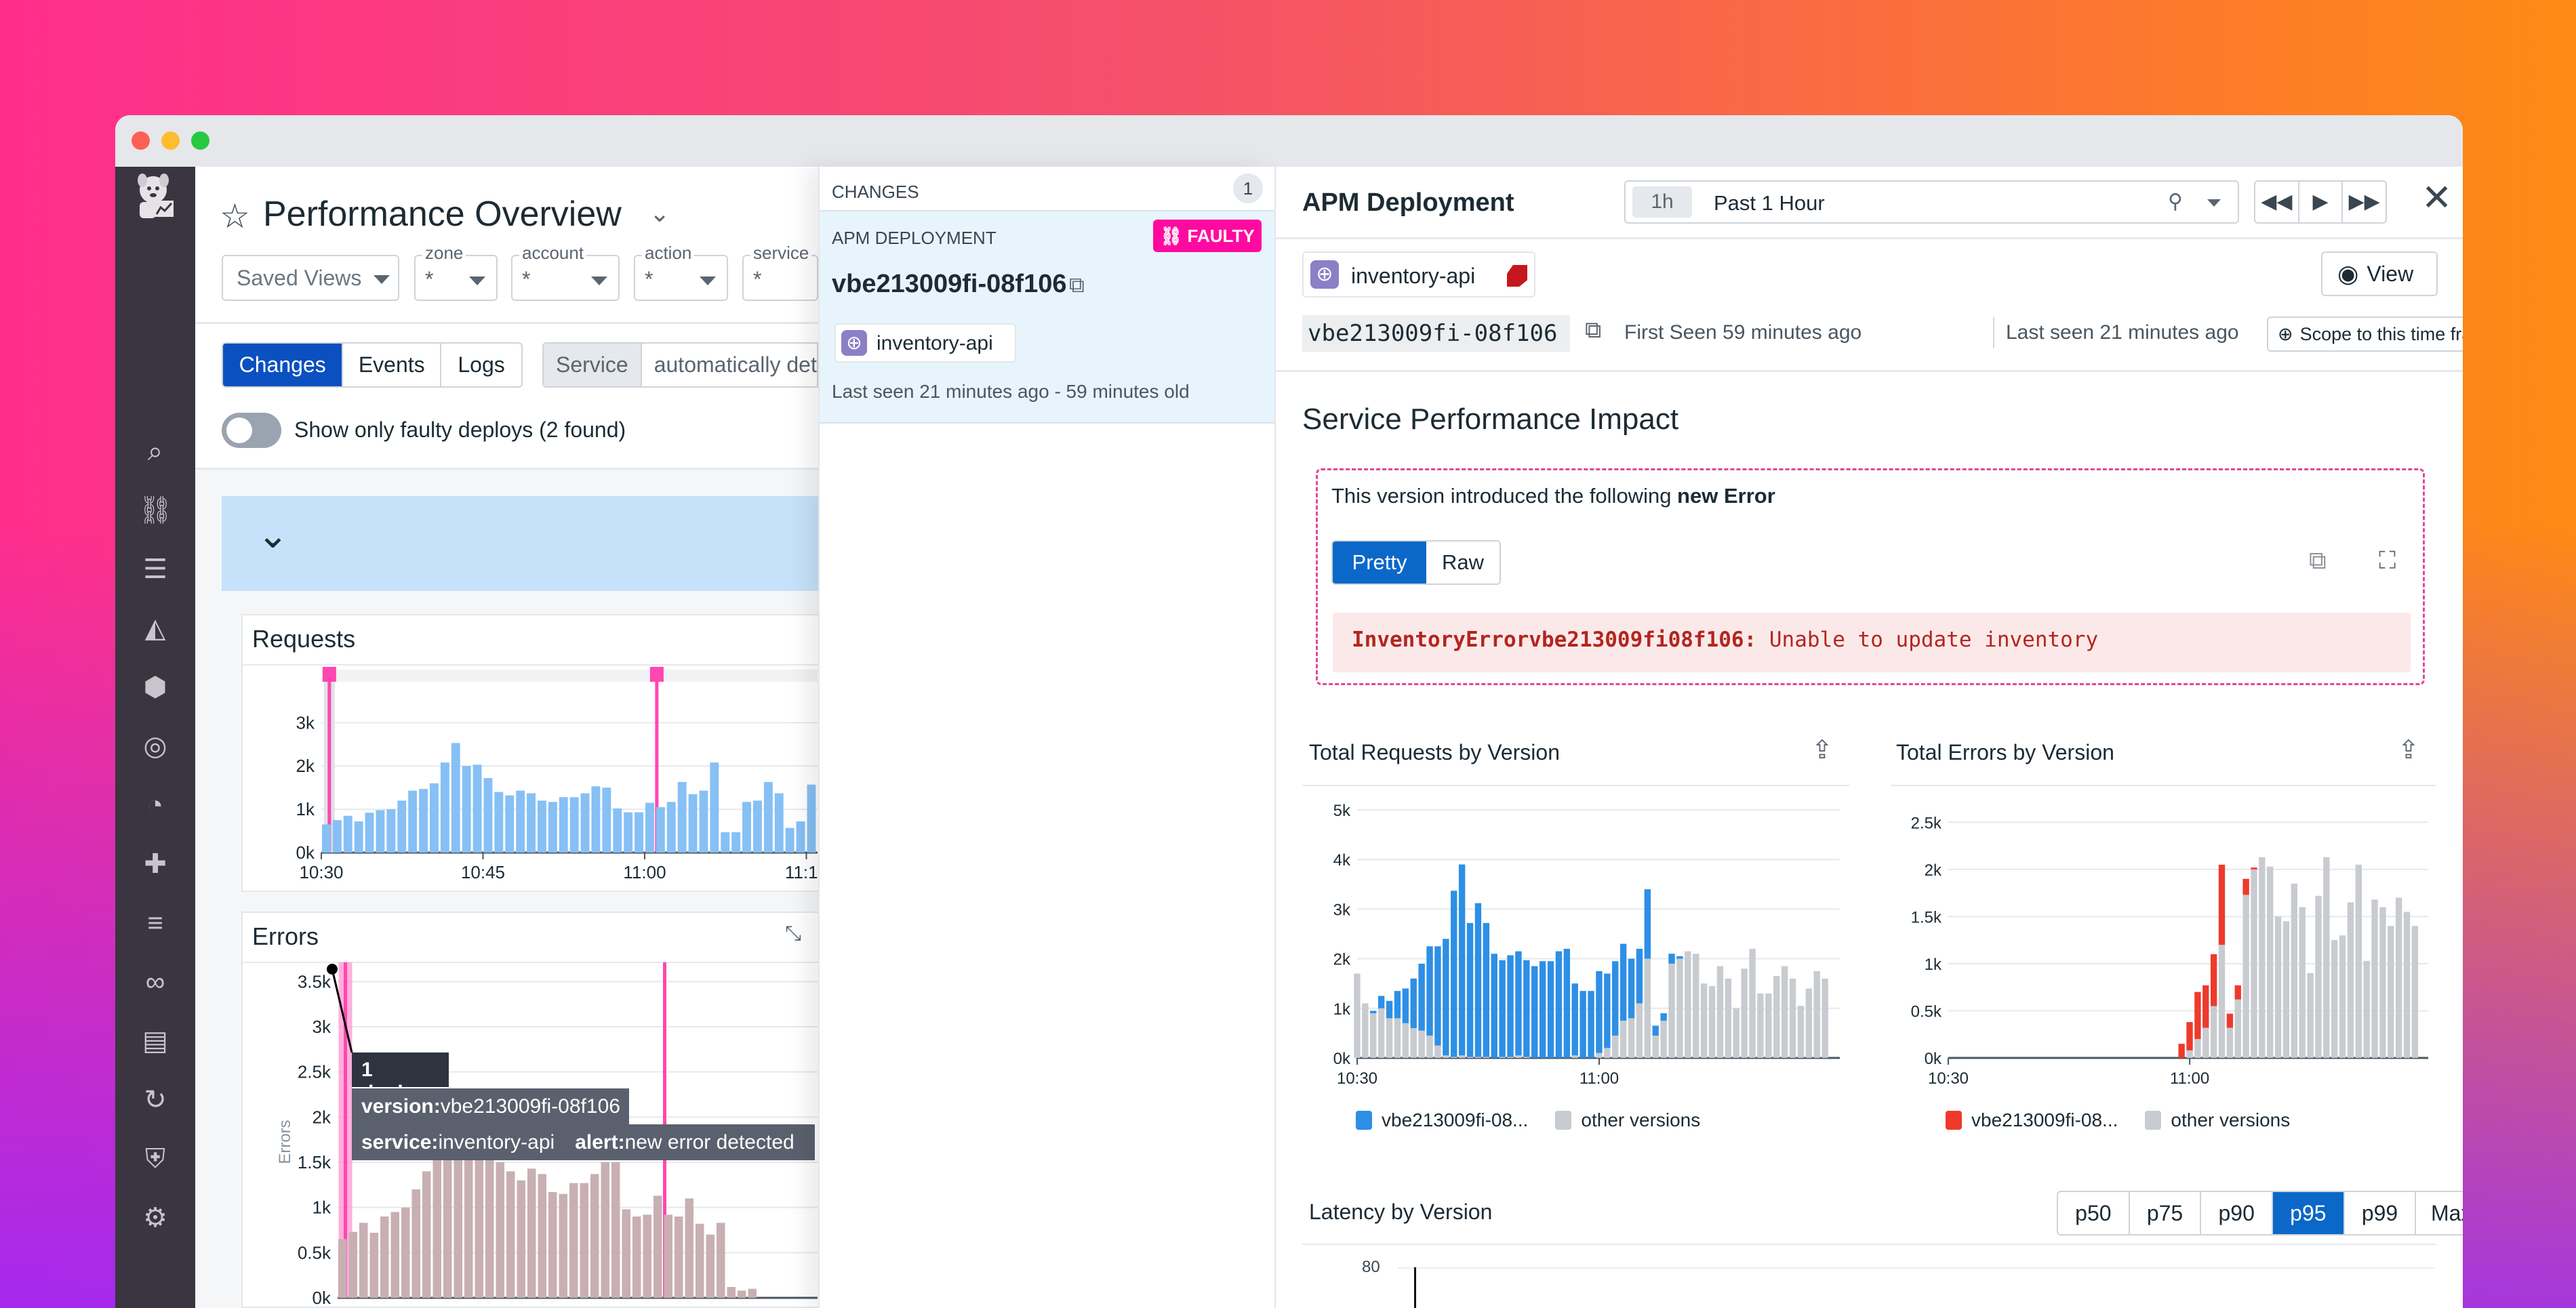 This screenshot has height=1308, width=2576. I want to click on latency-y-tick: 80, so click(1371, 1267).